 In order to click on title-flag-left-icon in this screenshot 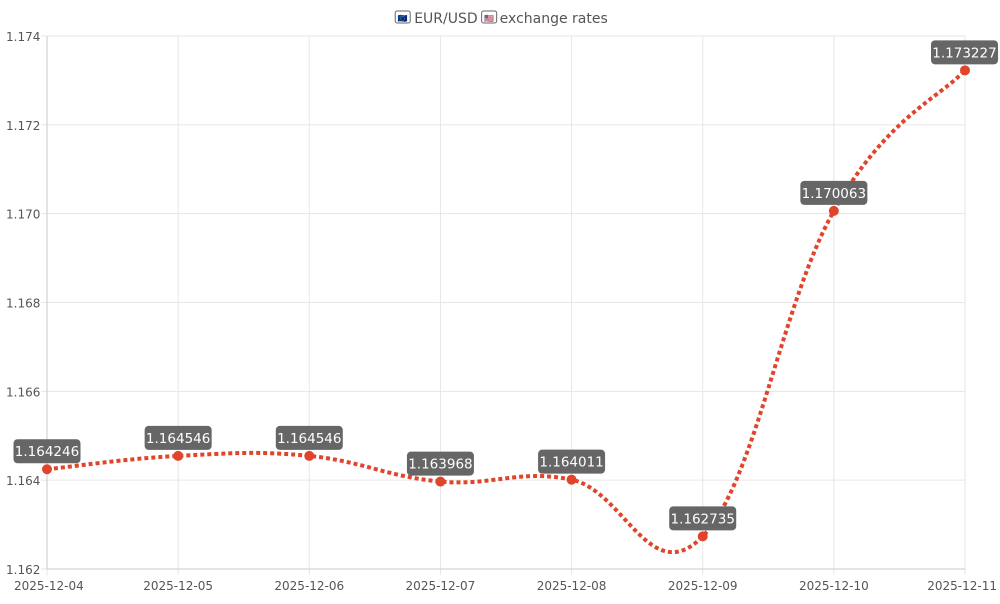, I will do `click(402, 17)`.